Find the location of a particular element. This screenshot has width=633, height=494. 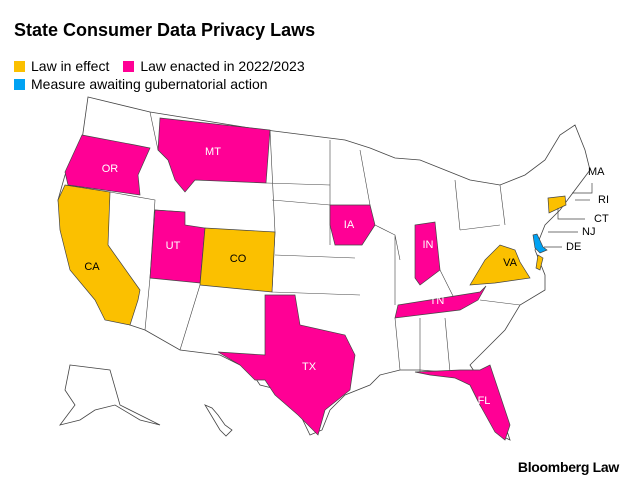

callout-lines is located at coordinates (568, 215).